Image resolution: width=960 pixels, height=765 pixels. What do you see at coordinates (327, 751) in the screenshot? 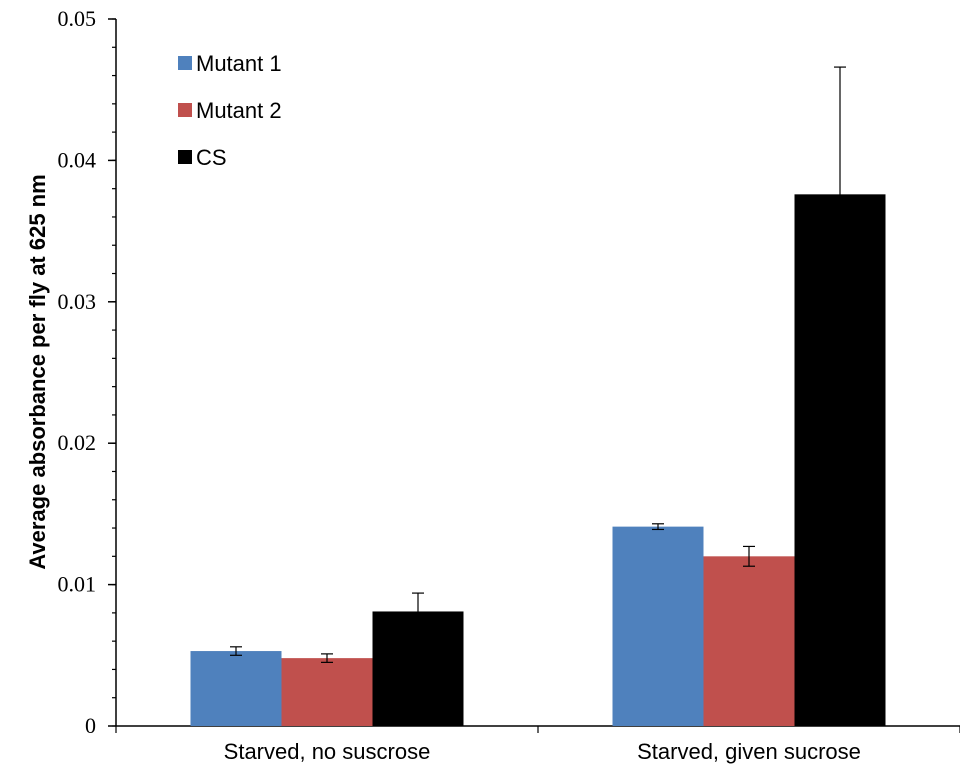
I see `x-tick-label: Starved, no suscrose` at bounding box center [327, 751].